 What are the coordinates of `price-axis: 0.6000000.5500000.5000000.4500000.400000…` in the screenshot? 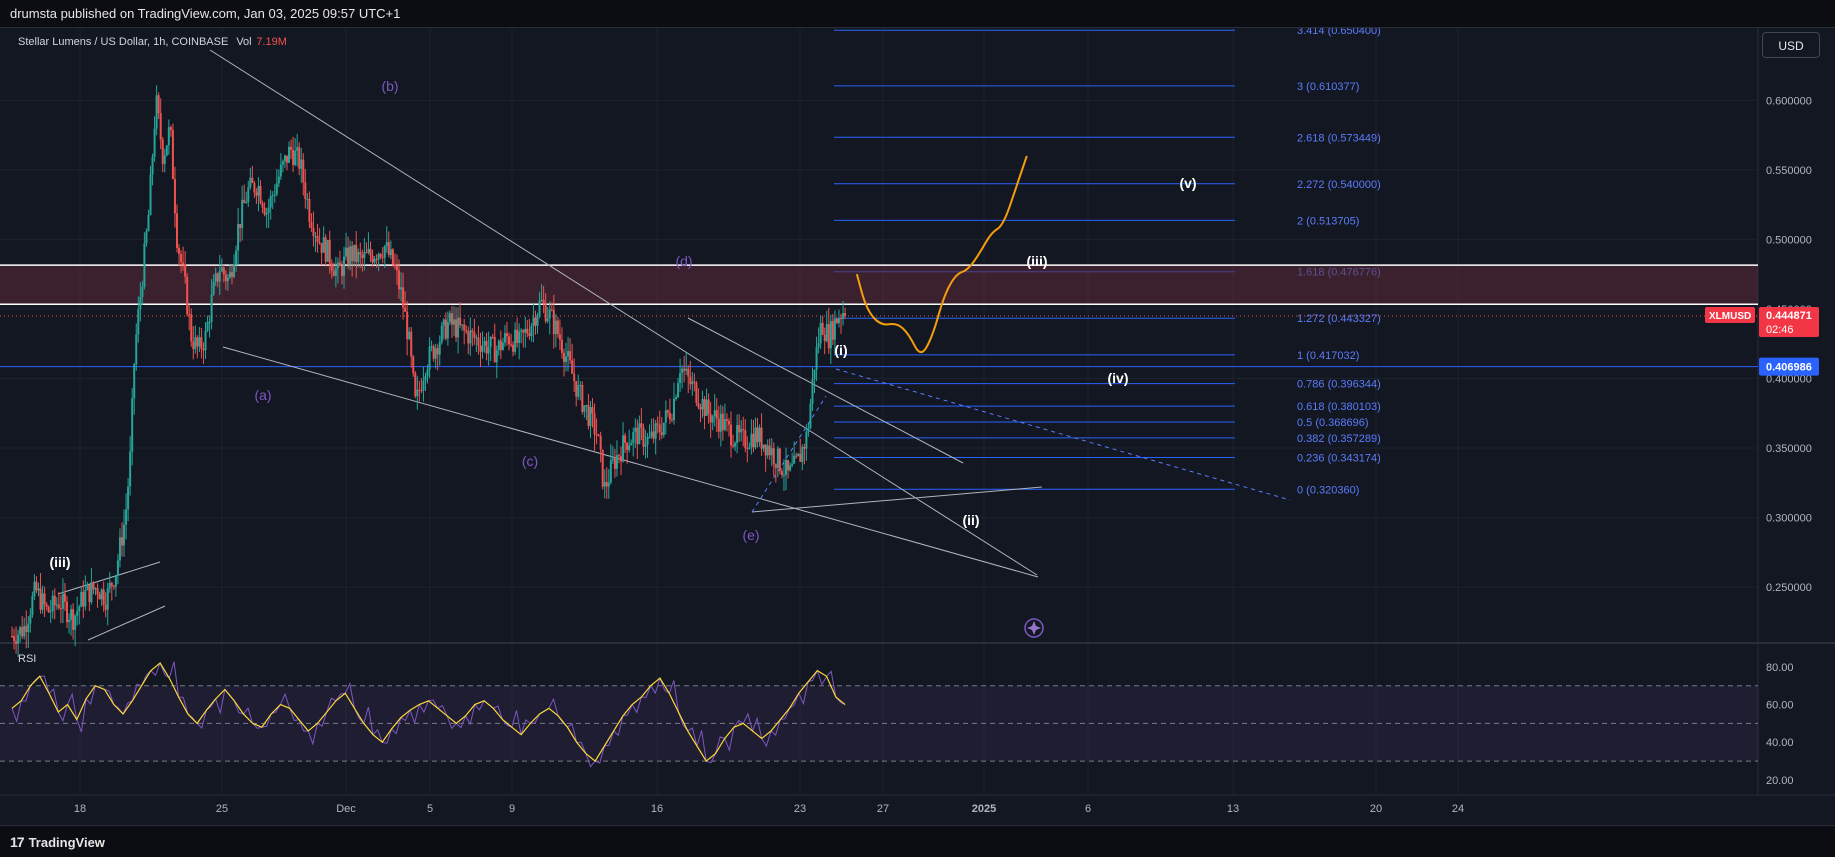 It's located at (1762, 344).